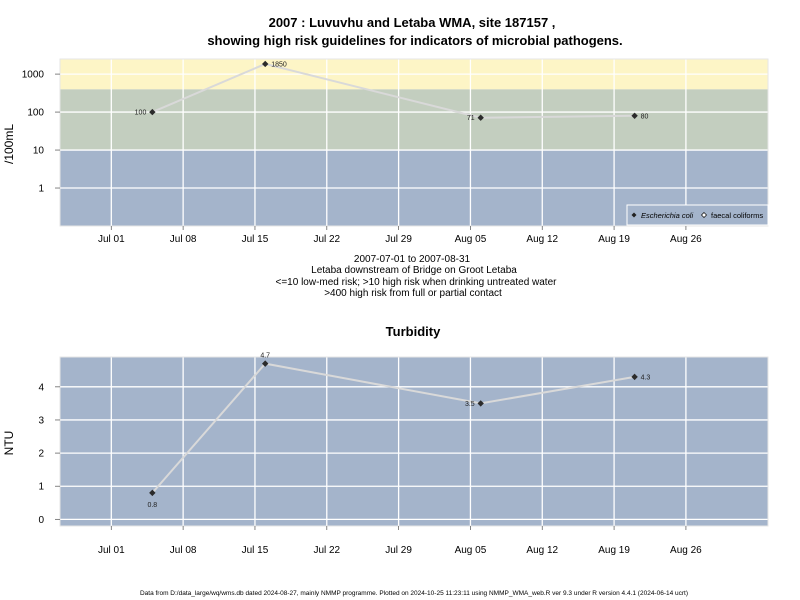  Describe the element at coordinates (646, 377) in the screenshot. I see `data-label: 4.3` at that location.